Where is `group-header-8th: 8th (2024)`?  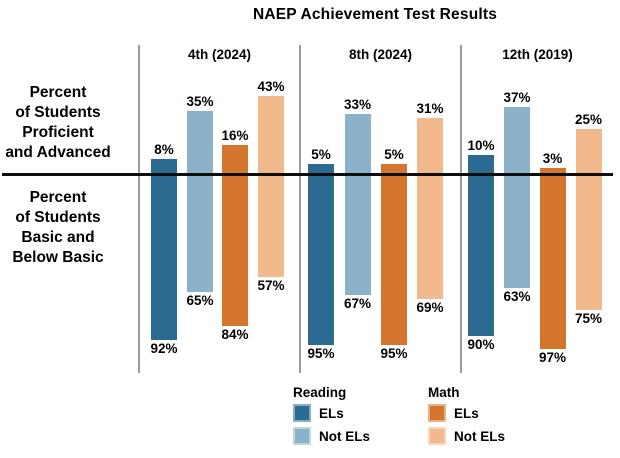 group-header-8th: 8th (2024) is located at coordinates (380, 54).